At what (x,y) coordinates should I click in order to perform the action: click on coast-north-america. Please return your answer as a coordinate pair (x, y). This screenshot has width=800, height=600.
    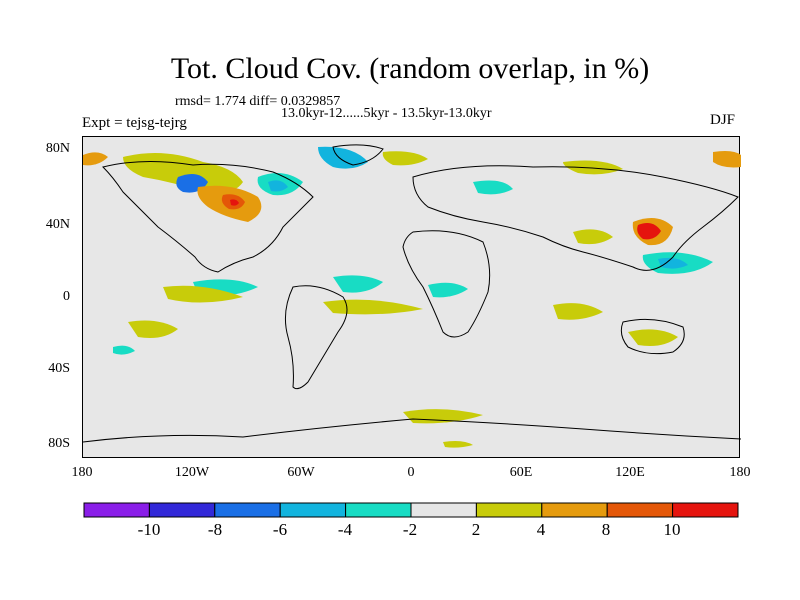
    Looking at the image, I should click on (208, 216).